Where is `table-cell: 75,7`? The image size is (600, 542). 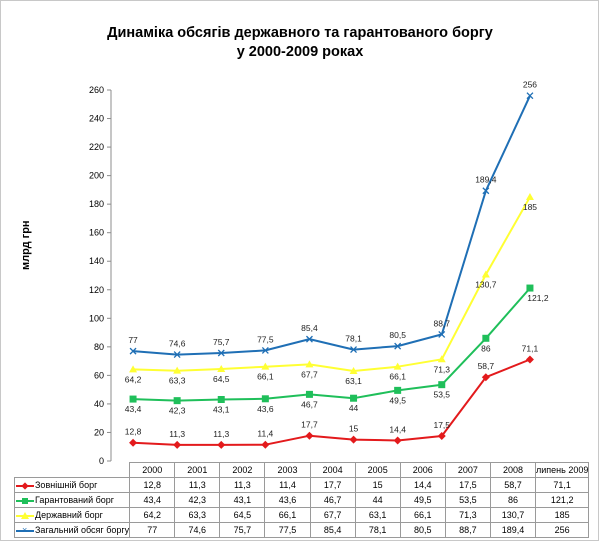
table-cell: 75,7 is located at coordinates (242, 530).